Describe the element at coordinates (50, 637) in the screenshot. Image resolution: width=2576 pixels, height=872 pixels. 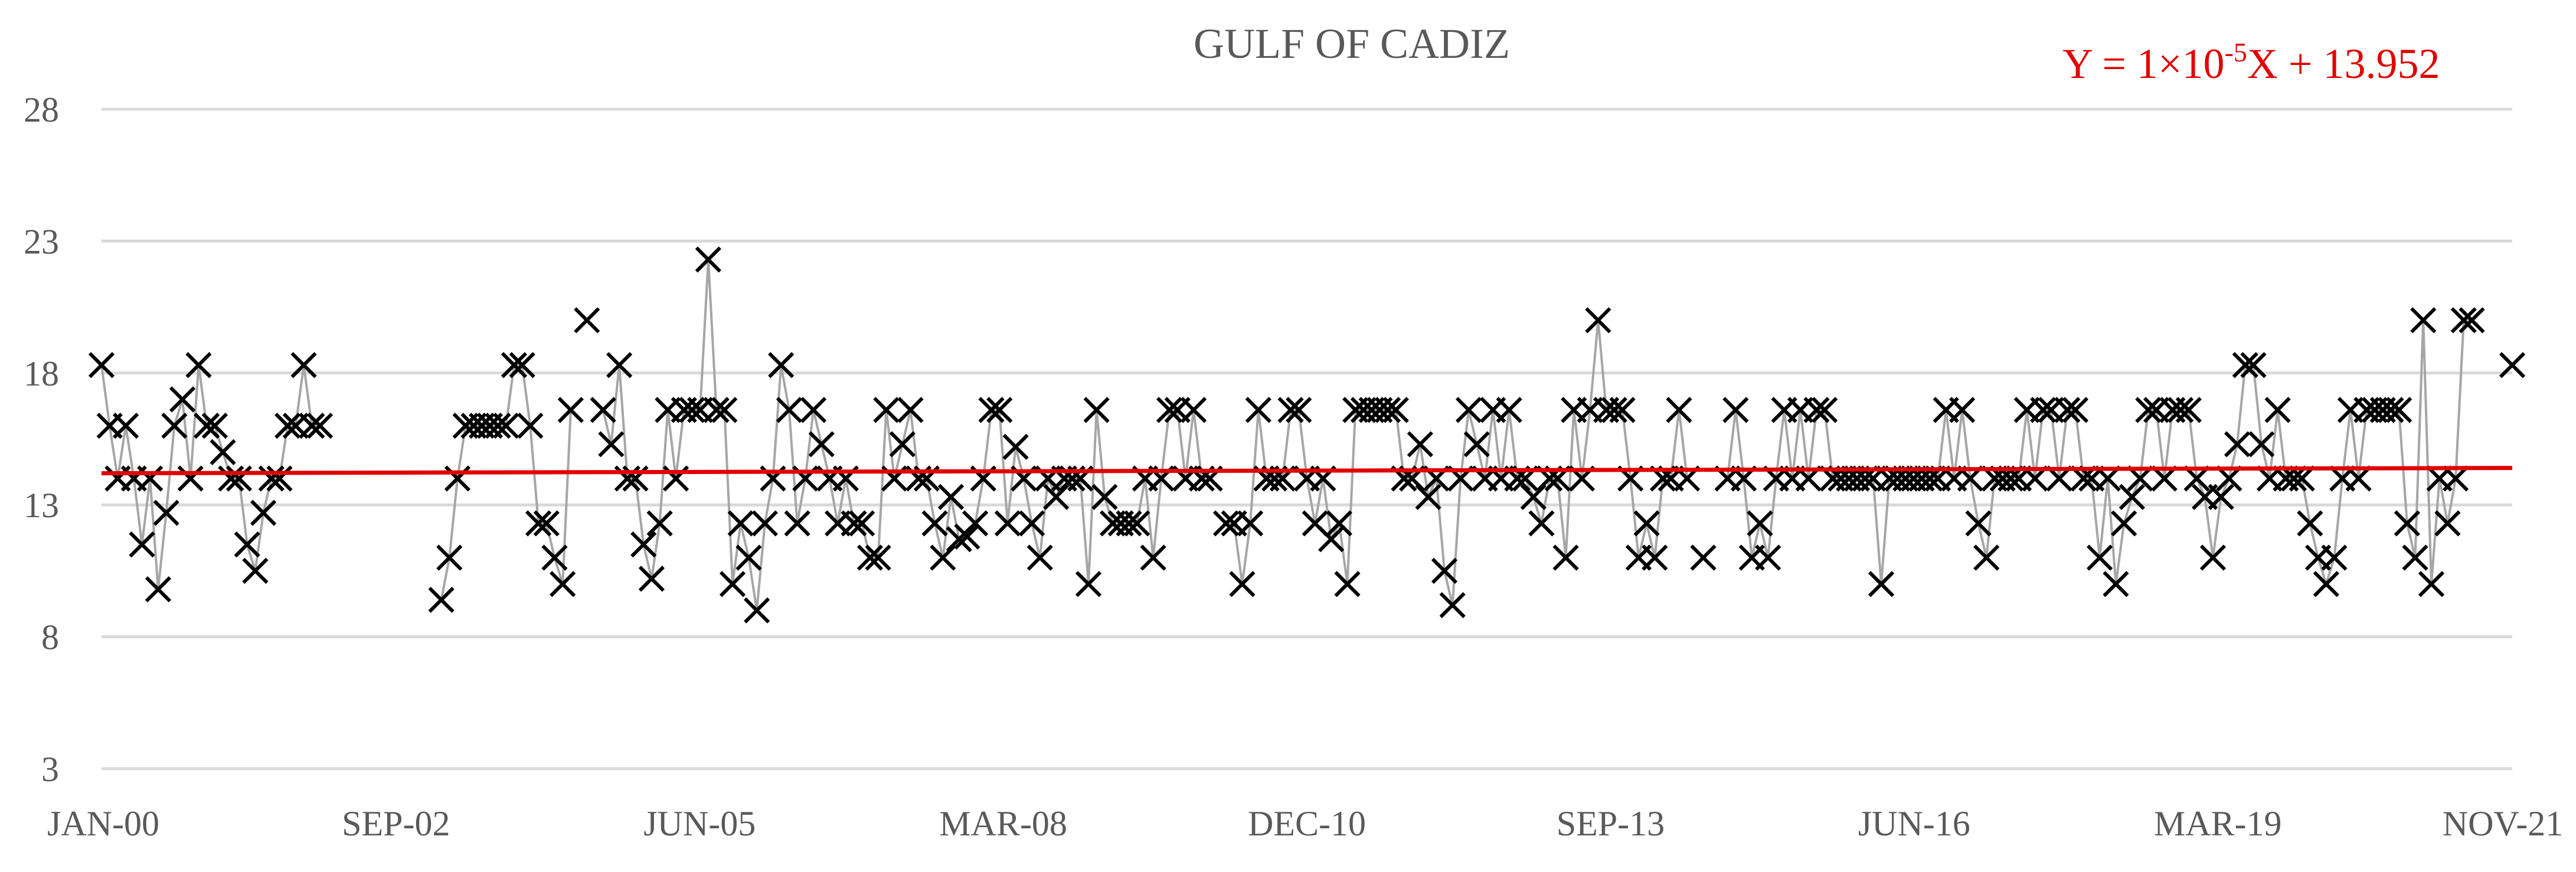
I see `y-tick-label: 8` at that location.